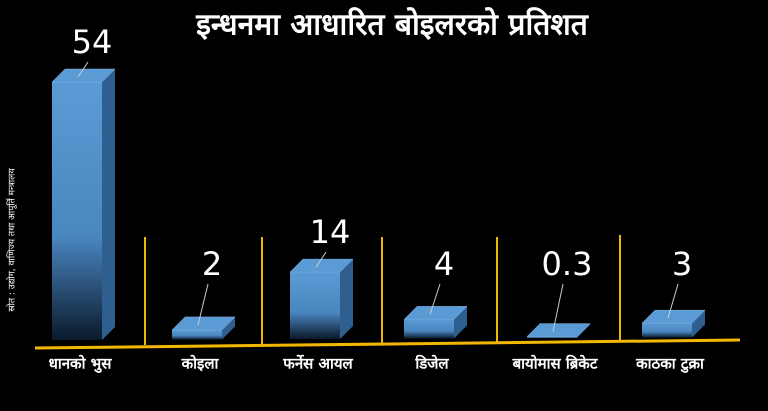 This screenshot has height=411, width=768. Describe the element at coordinates (317, 364) in the screenshot. I see `x-tick-label: फर्नेस आयल` at that location.